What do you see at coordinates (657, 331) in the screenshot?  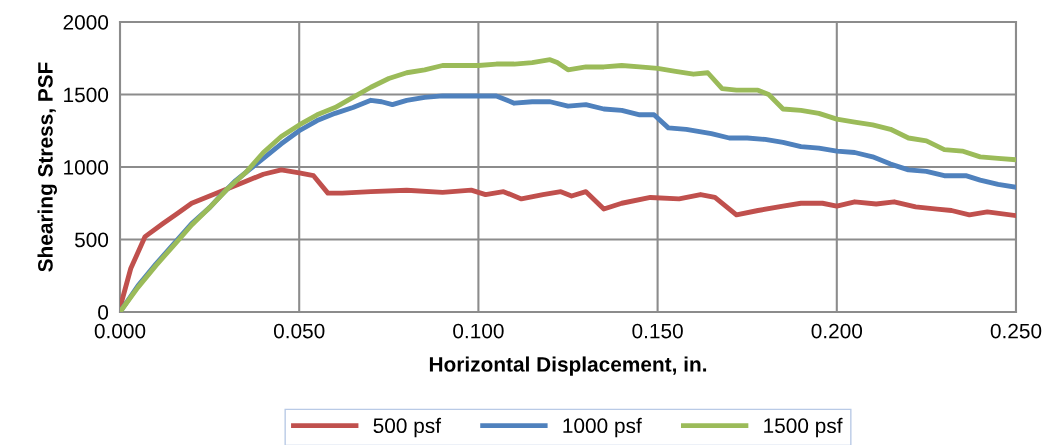 I see `x-tick-label: 0.150` at bounding box center [657, 331].